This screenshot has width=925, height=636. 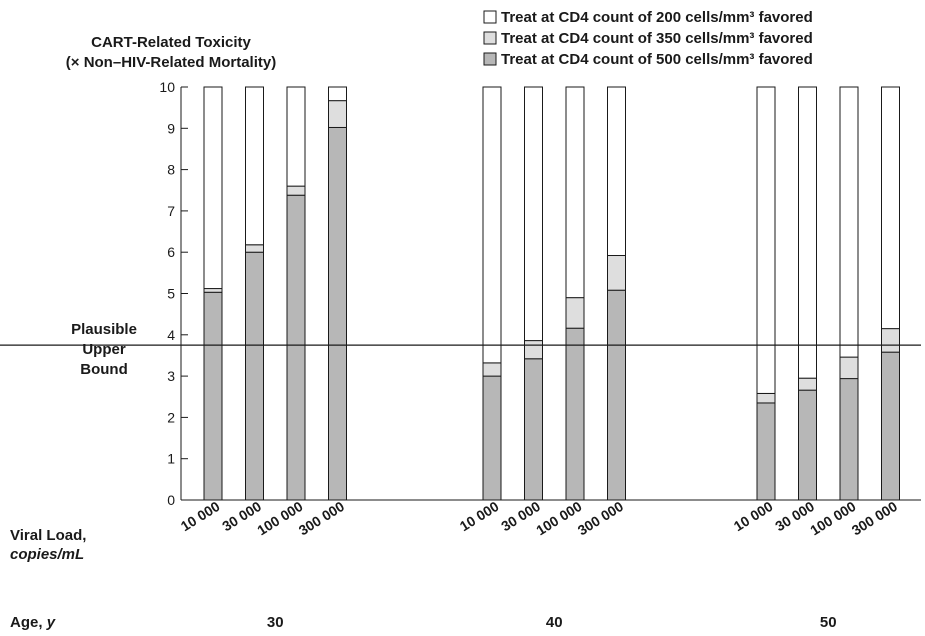 What do you see at coordinates (171, 62) in the screenshot?
I see `y-axis-title-line2: (× Non–HIV-Related Mortality)` at bounding box center [171, 62].